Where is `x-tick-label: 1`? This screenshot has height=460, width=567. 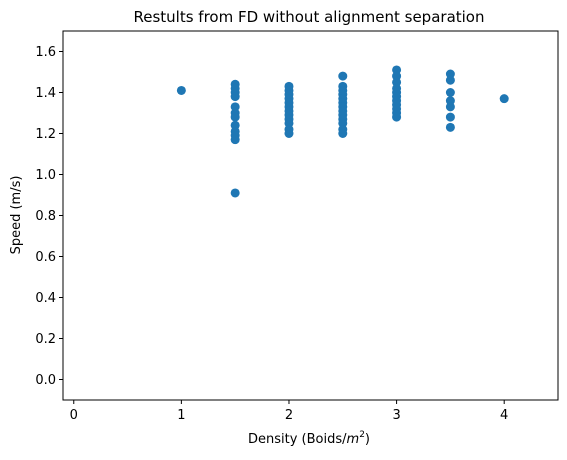 x-tick-label: 1 is located at coordinates (181, 415).